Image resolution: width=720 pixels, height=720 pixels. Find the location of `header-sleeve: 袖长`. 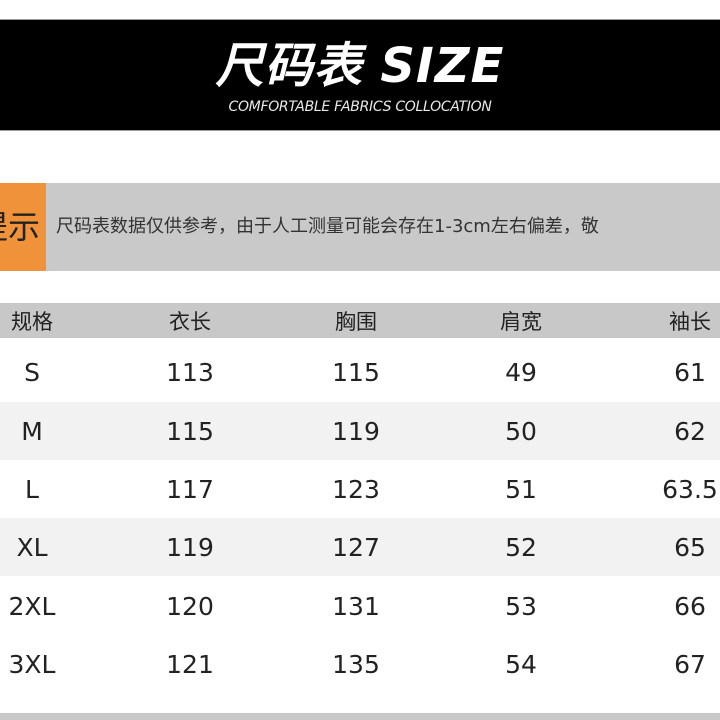

header-sleeve: 袖长 is located at coordinates (690, 321).